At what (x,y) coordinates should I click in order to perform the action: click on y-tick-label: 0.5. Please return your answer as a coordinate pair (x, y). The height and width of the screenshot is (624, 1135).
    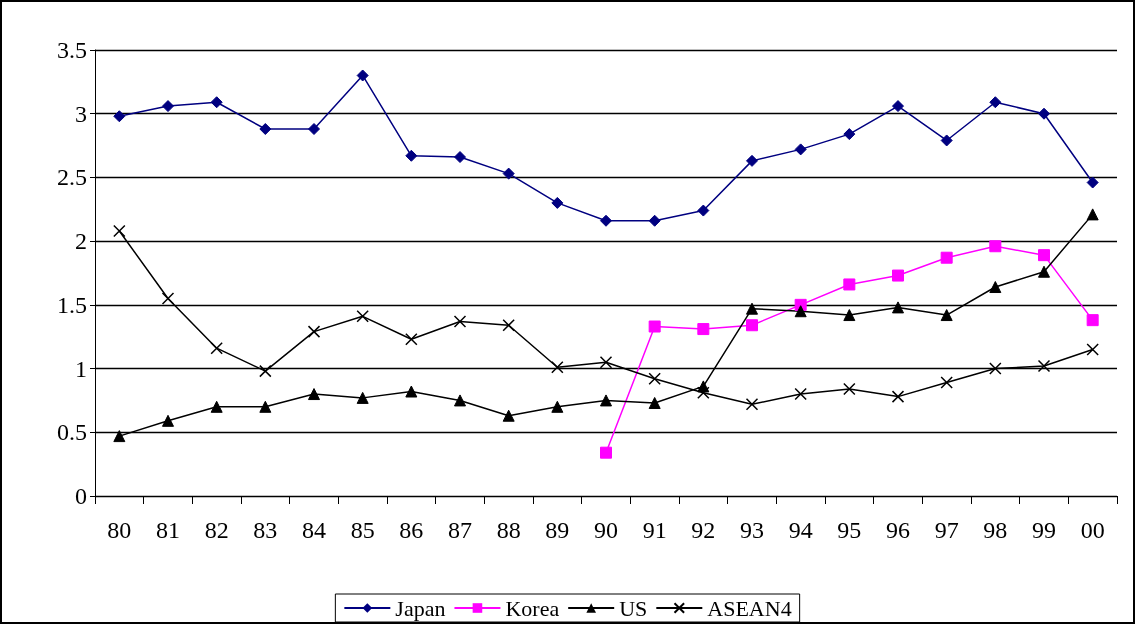
    Looking at the image, I should click on (72, 432).